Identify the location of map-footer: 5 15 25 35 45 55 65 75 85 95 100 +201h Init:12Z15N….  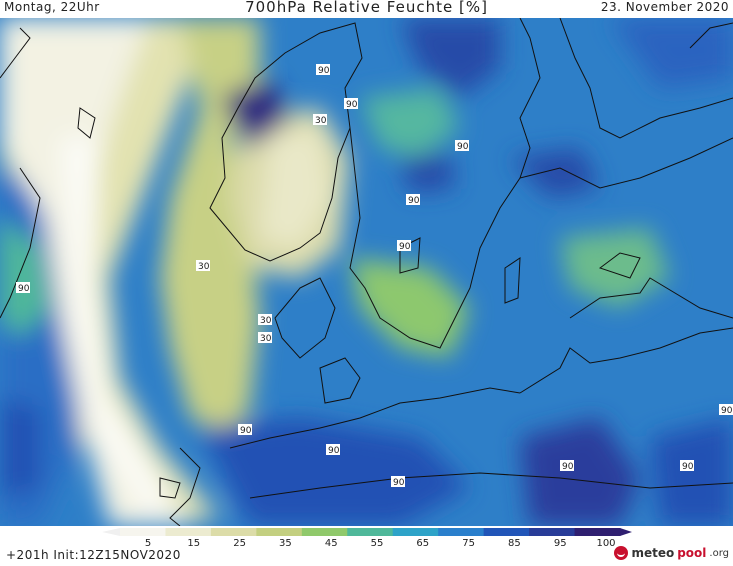
(366, 546).